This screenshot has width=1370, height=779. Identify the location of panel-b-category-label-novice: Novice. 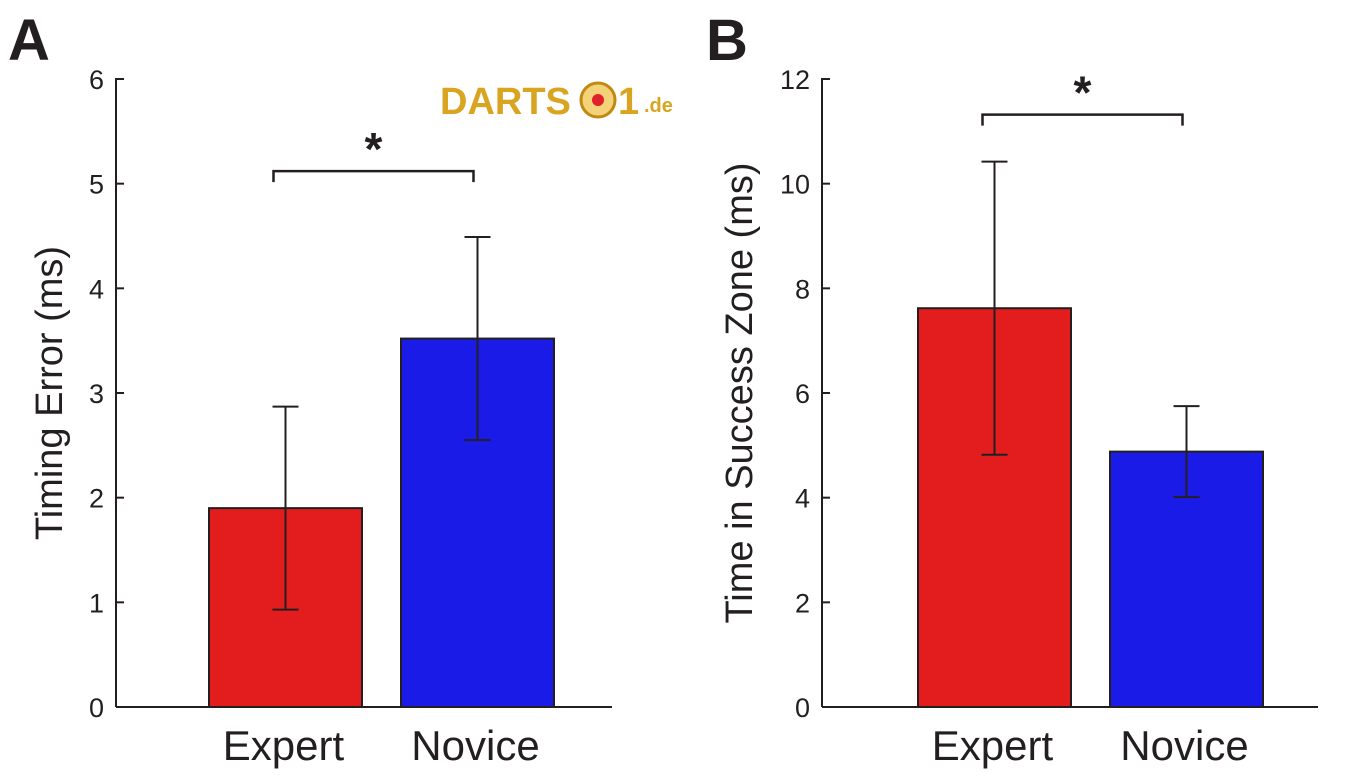
(1184, 745).